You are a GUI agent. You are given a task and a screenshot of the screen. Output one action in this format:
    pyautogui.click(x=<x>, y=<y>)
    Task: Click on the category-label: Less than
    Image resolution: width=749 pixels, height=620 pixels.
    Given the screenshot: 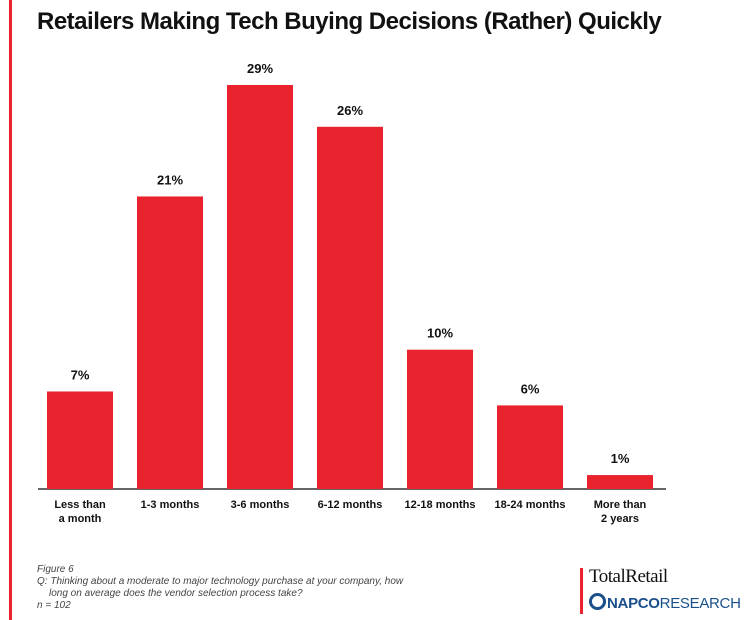 What is the action you would take?
    pyautogui.click(x=80, y=505)
    